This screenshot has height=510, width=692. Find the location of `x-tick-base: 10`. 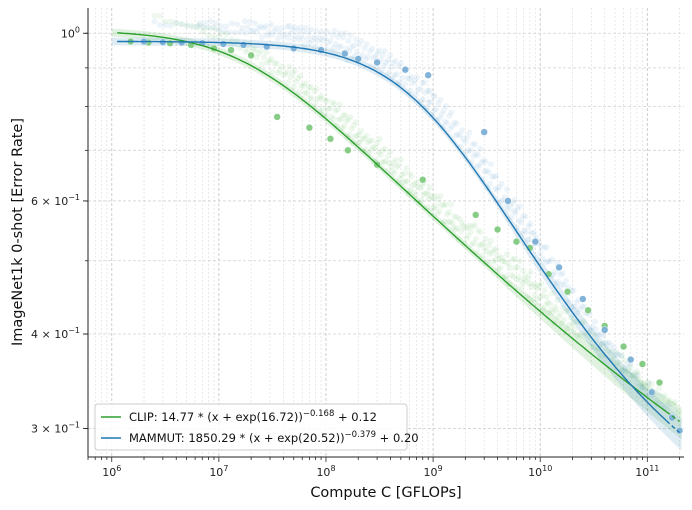

x-tick-base: 10 is located at coordinates (109, 472).